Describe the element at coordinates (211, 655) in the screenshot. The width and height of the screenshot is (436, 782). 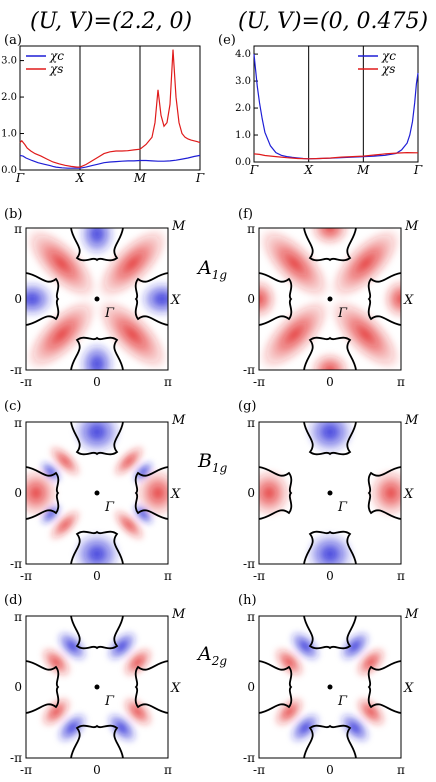
I see `symmetry-label-a2g: A2g` at that location.